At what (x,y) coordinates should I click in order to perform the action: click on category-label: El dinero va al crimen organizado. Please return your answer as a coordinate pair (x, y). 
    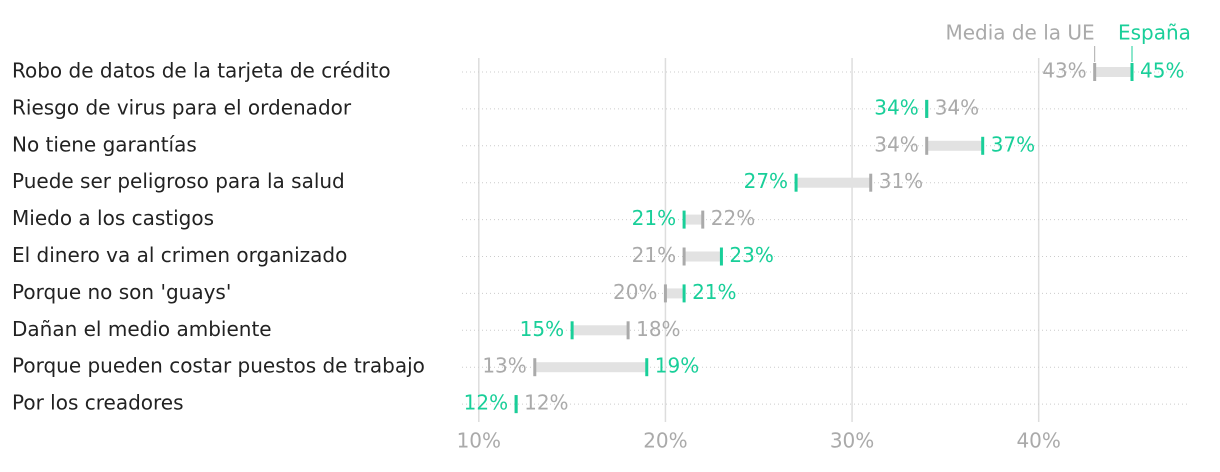
    Looking at the image, I should click on (179, 255).